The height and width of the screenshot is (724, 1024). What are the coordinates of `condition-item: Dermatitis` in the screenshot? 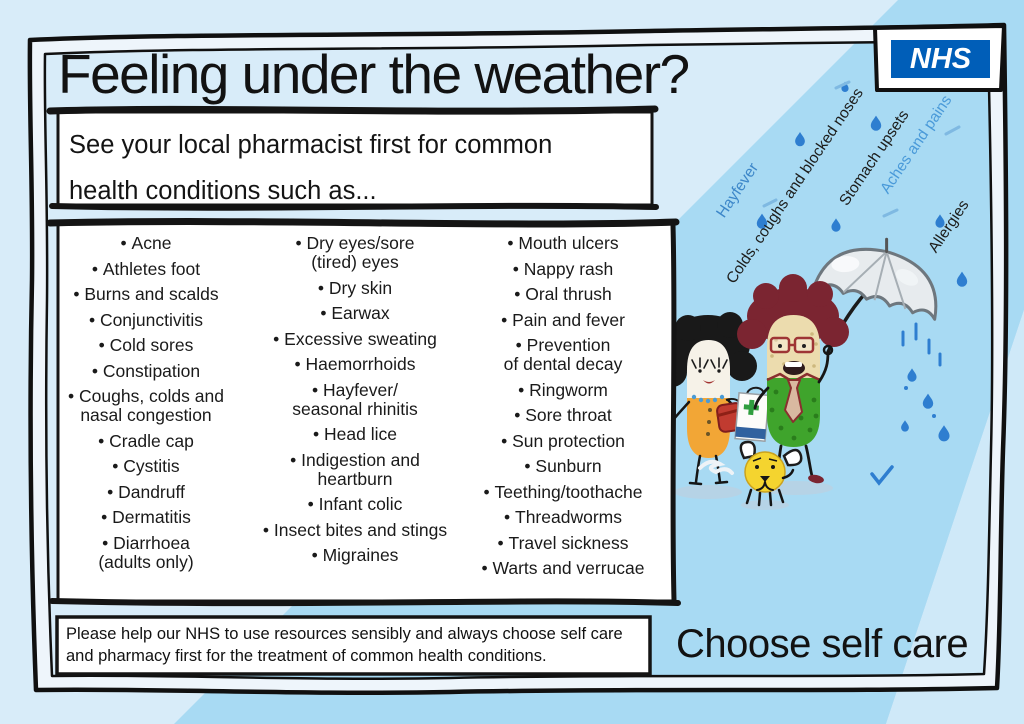 It's located at (146, 517).